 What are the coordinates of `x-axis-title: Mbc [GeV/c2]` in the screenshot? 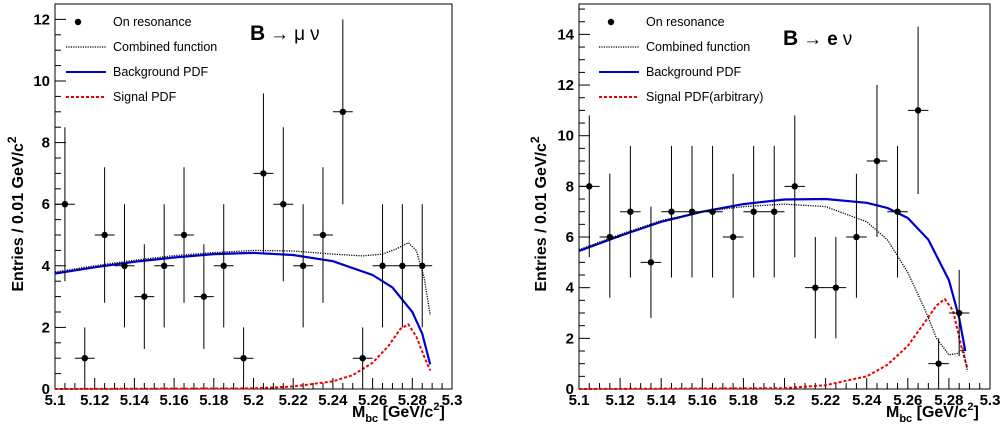 It's located at (932, 413).